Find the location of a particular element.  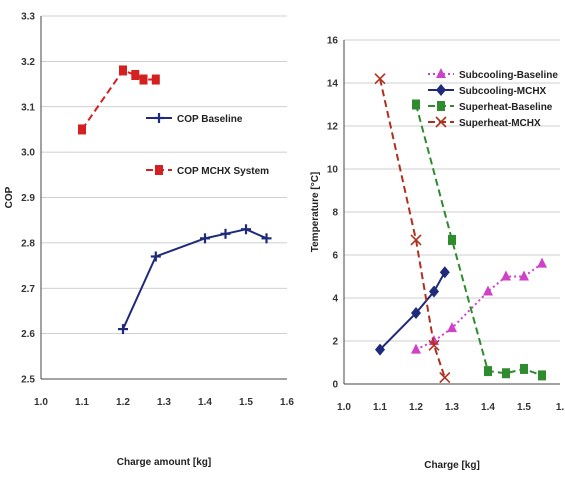

cop-x-tick-label: 1.3 is located at coordinates (164, 402).